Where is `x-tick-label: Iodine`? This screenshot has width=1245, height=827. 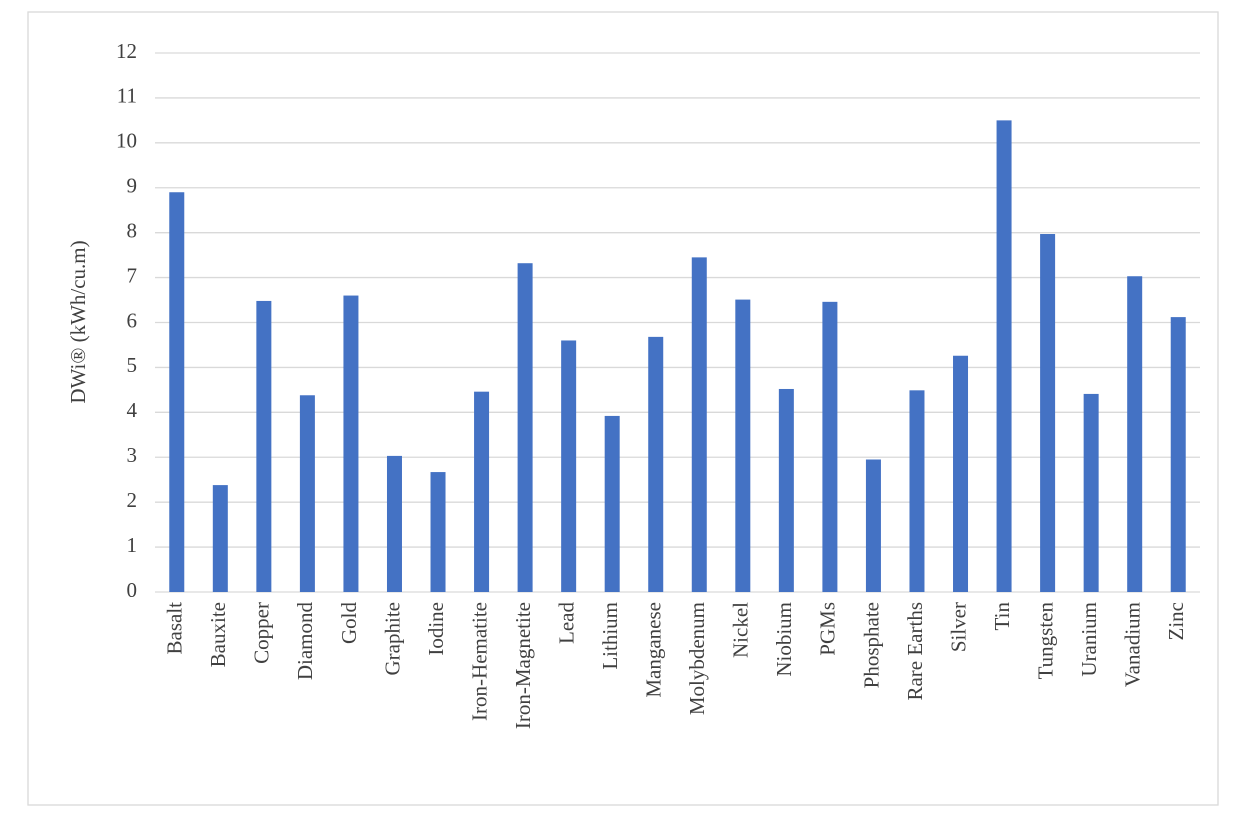
x-tick-label: Iodine is located at coordinates (436, 629).